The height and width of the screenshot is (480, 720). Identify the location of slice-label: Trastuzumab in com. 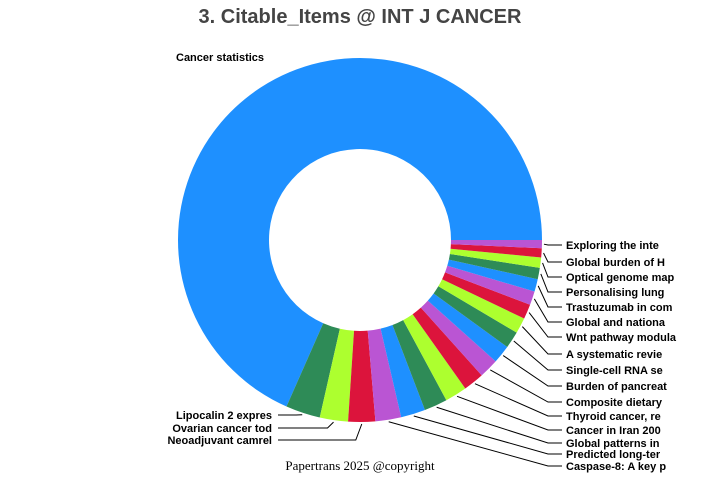
(619, 308).